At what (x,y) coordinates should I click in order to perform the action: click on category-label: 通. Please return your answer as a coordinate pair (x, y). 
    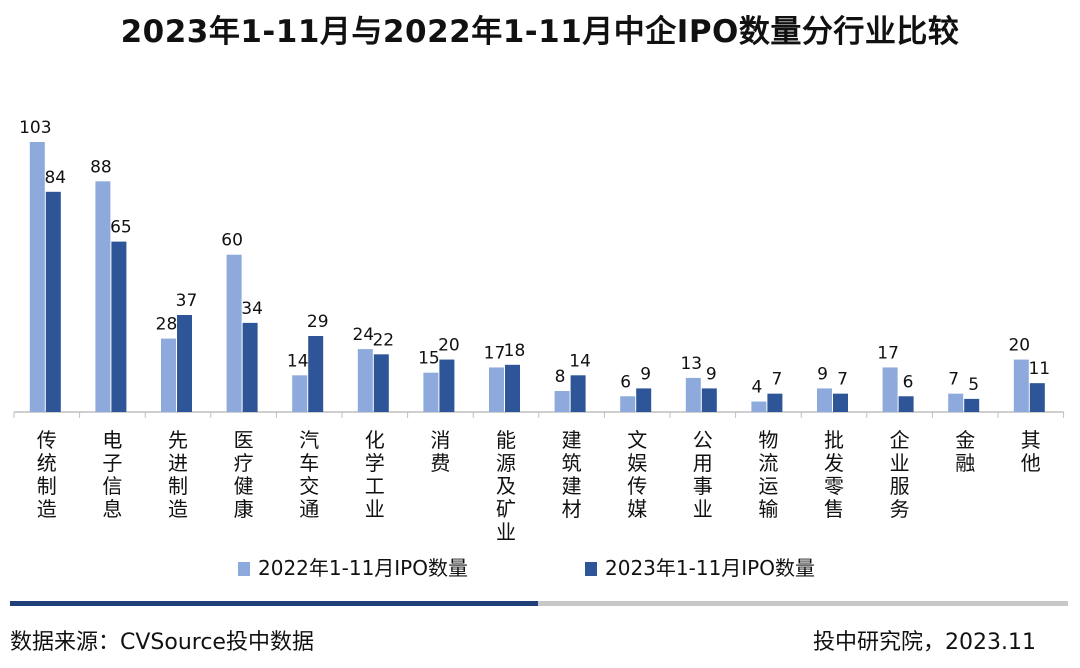
    Looking at the image, I should click on (309, 509).